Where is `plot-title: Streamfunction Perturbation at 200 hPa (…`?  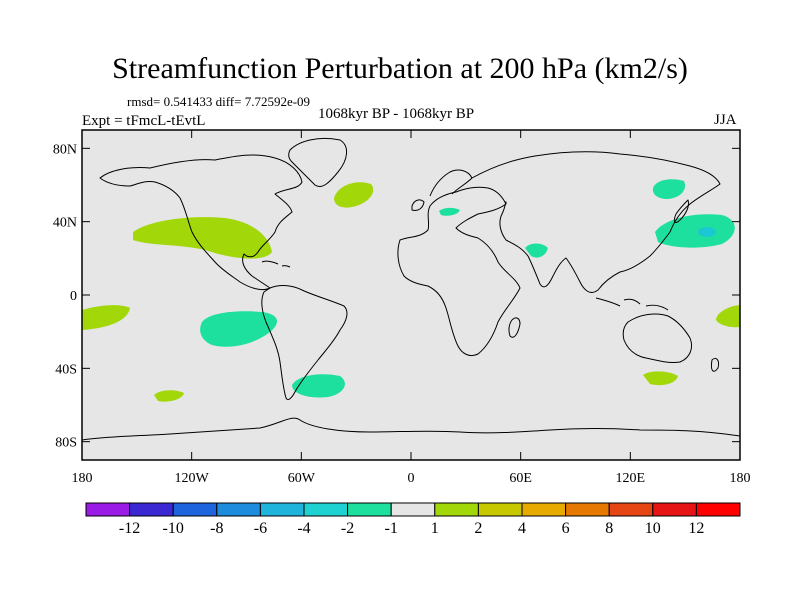 plot-title: Streamfunction Perturbation at 200 hPa (… is located at coordinates (400, 68).